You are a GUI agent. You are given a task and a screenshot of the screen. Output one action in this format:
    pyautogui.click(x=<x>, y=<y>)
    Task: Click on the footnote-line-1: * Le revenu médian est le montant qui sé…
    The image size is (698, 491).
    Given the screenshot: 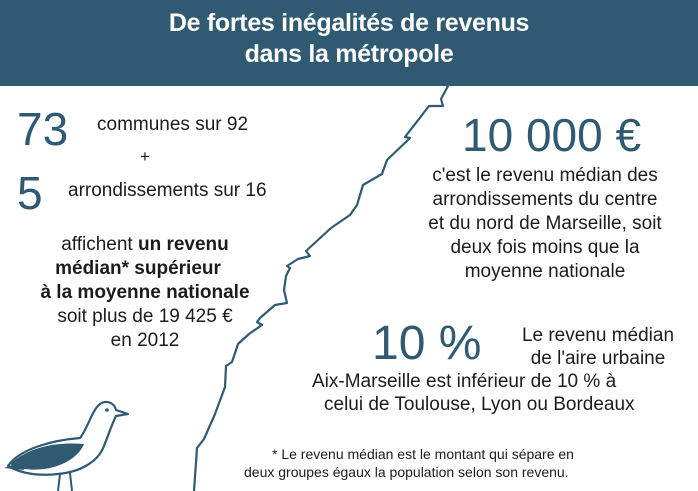 What is the action you would take?
    pyautogui.click(x=423, y=454)
    